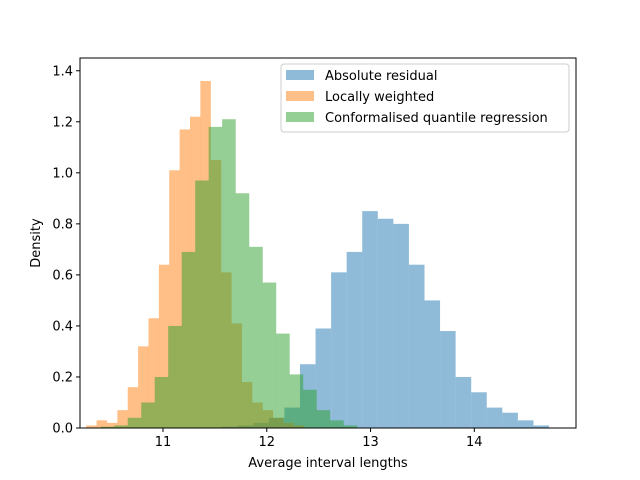 The image size is (640, 480). I want to click on legend-frame, so click(425, 98).